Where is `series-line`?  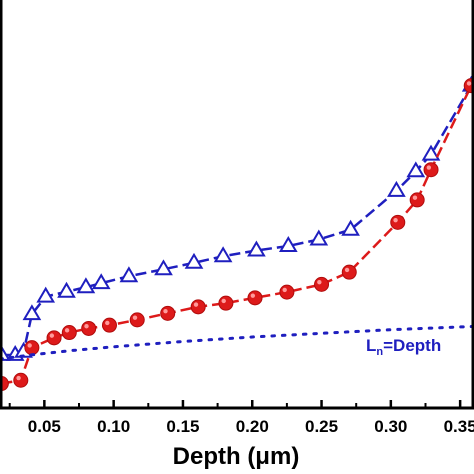
series-line is located at coordinates (237, 342).